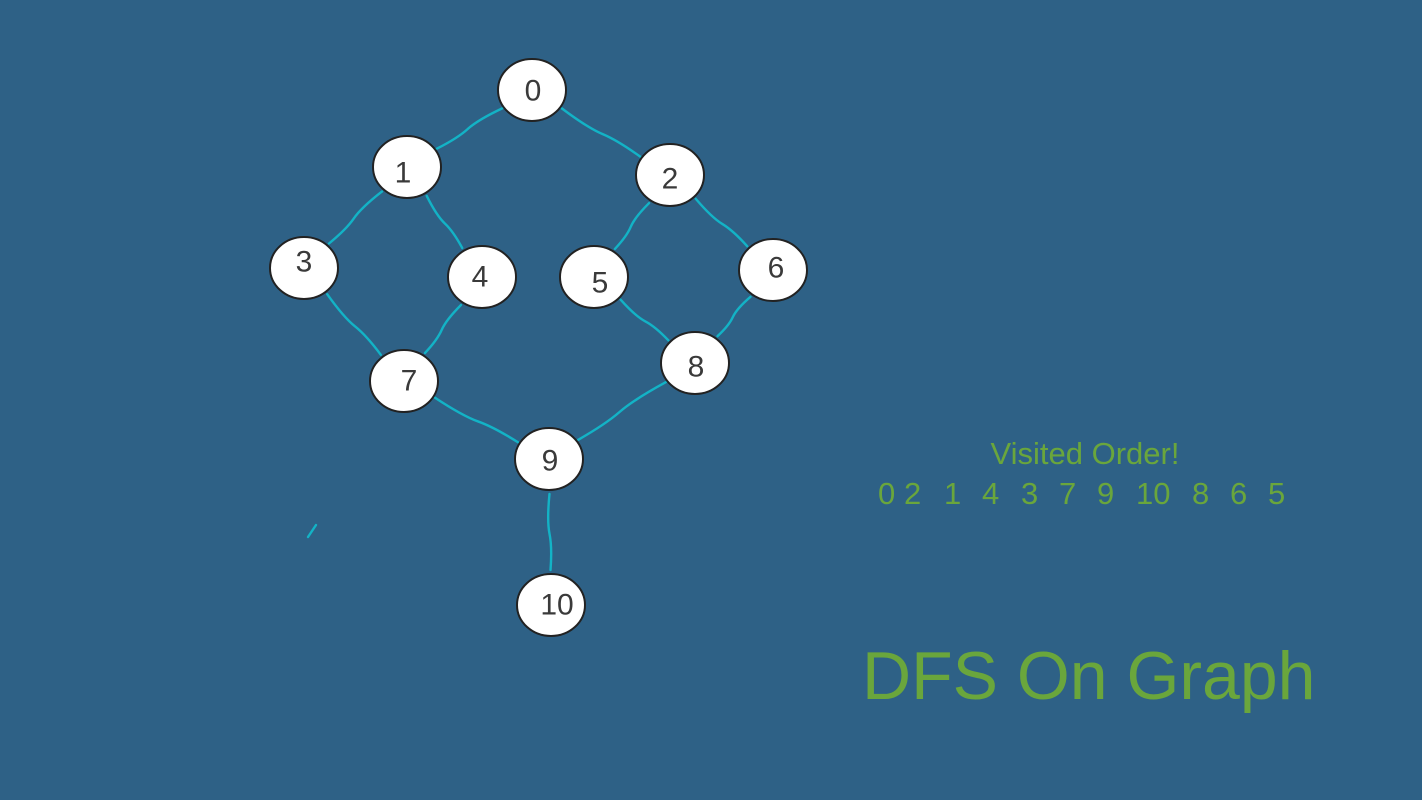  I want to click on stray-pen-mark, so click(312, 531).